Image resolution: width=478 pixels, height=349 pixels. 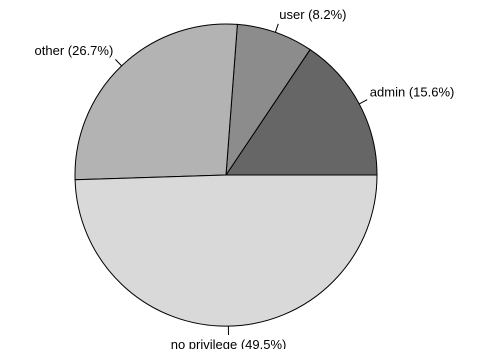 What do you see at coordinates (312, 14) in the screenshot?
I see `slice-label-1: user (8.2%)` at bounding box center [312, 14].